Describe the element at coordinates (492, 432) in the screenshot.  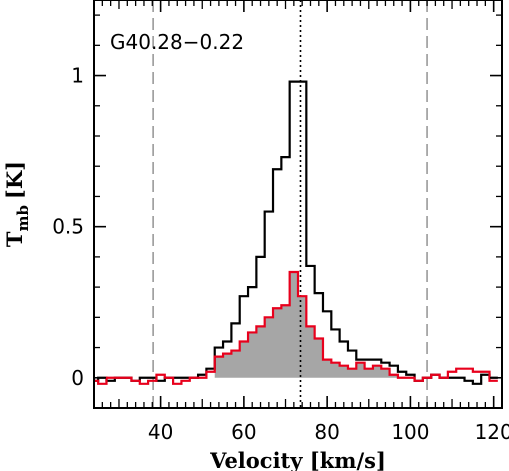
I see `x-tick-label: 120` at that location.